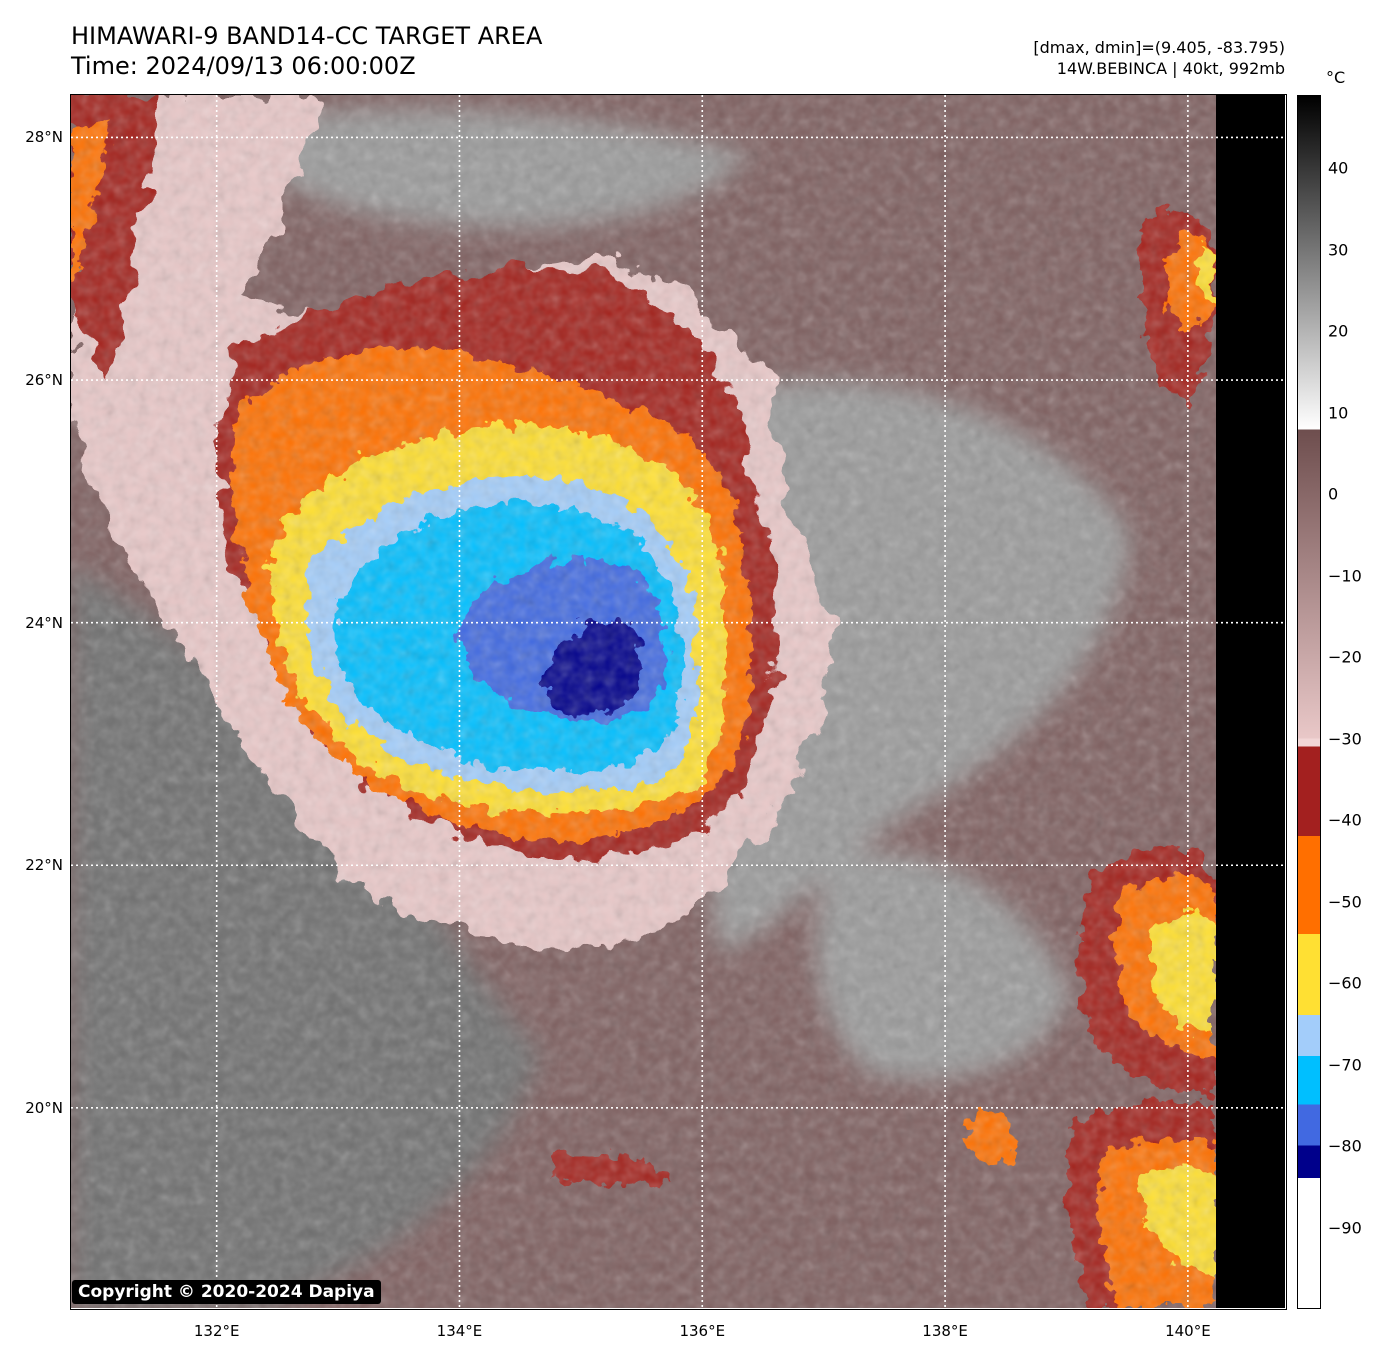  I want to click on range-text: [dmax, dmin]=(9.405, -83.795), so click(1159, 47).